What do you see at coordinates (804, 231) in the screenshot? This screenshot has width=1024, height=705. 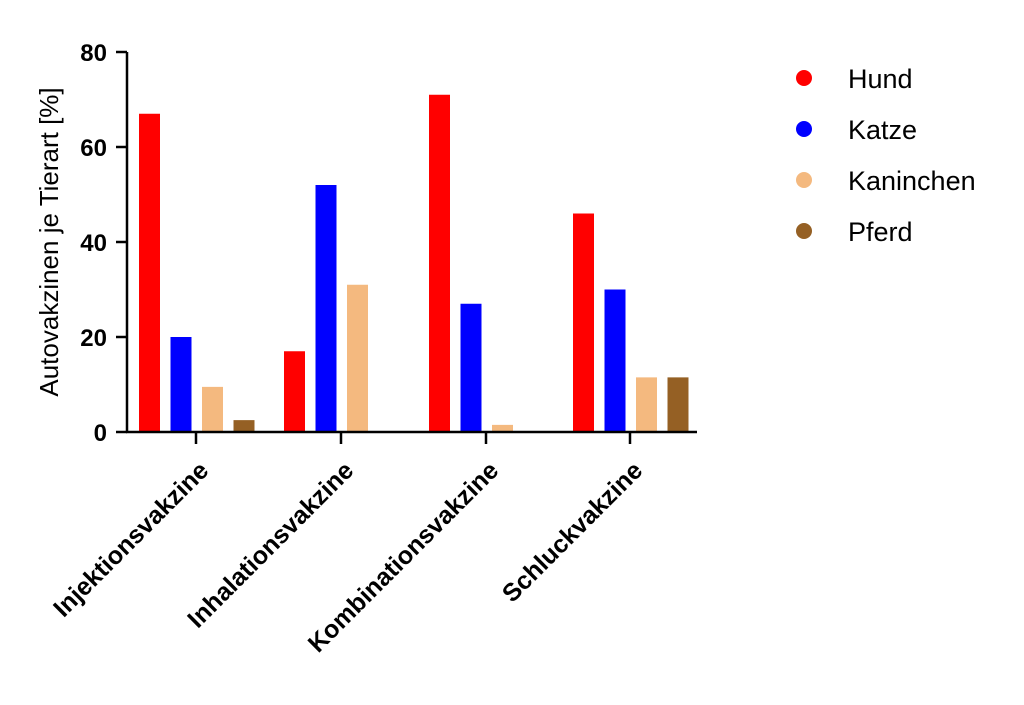 I see `legend-marker-pferd` at bounding box center [804, 231].